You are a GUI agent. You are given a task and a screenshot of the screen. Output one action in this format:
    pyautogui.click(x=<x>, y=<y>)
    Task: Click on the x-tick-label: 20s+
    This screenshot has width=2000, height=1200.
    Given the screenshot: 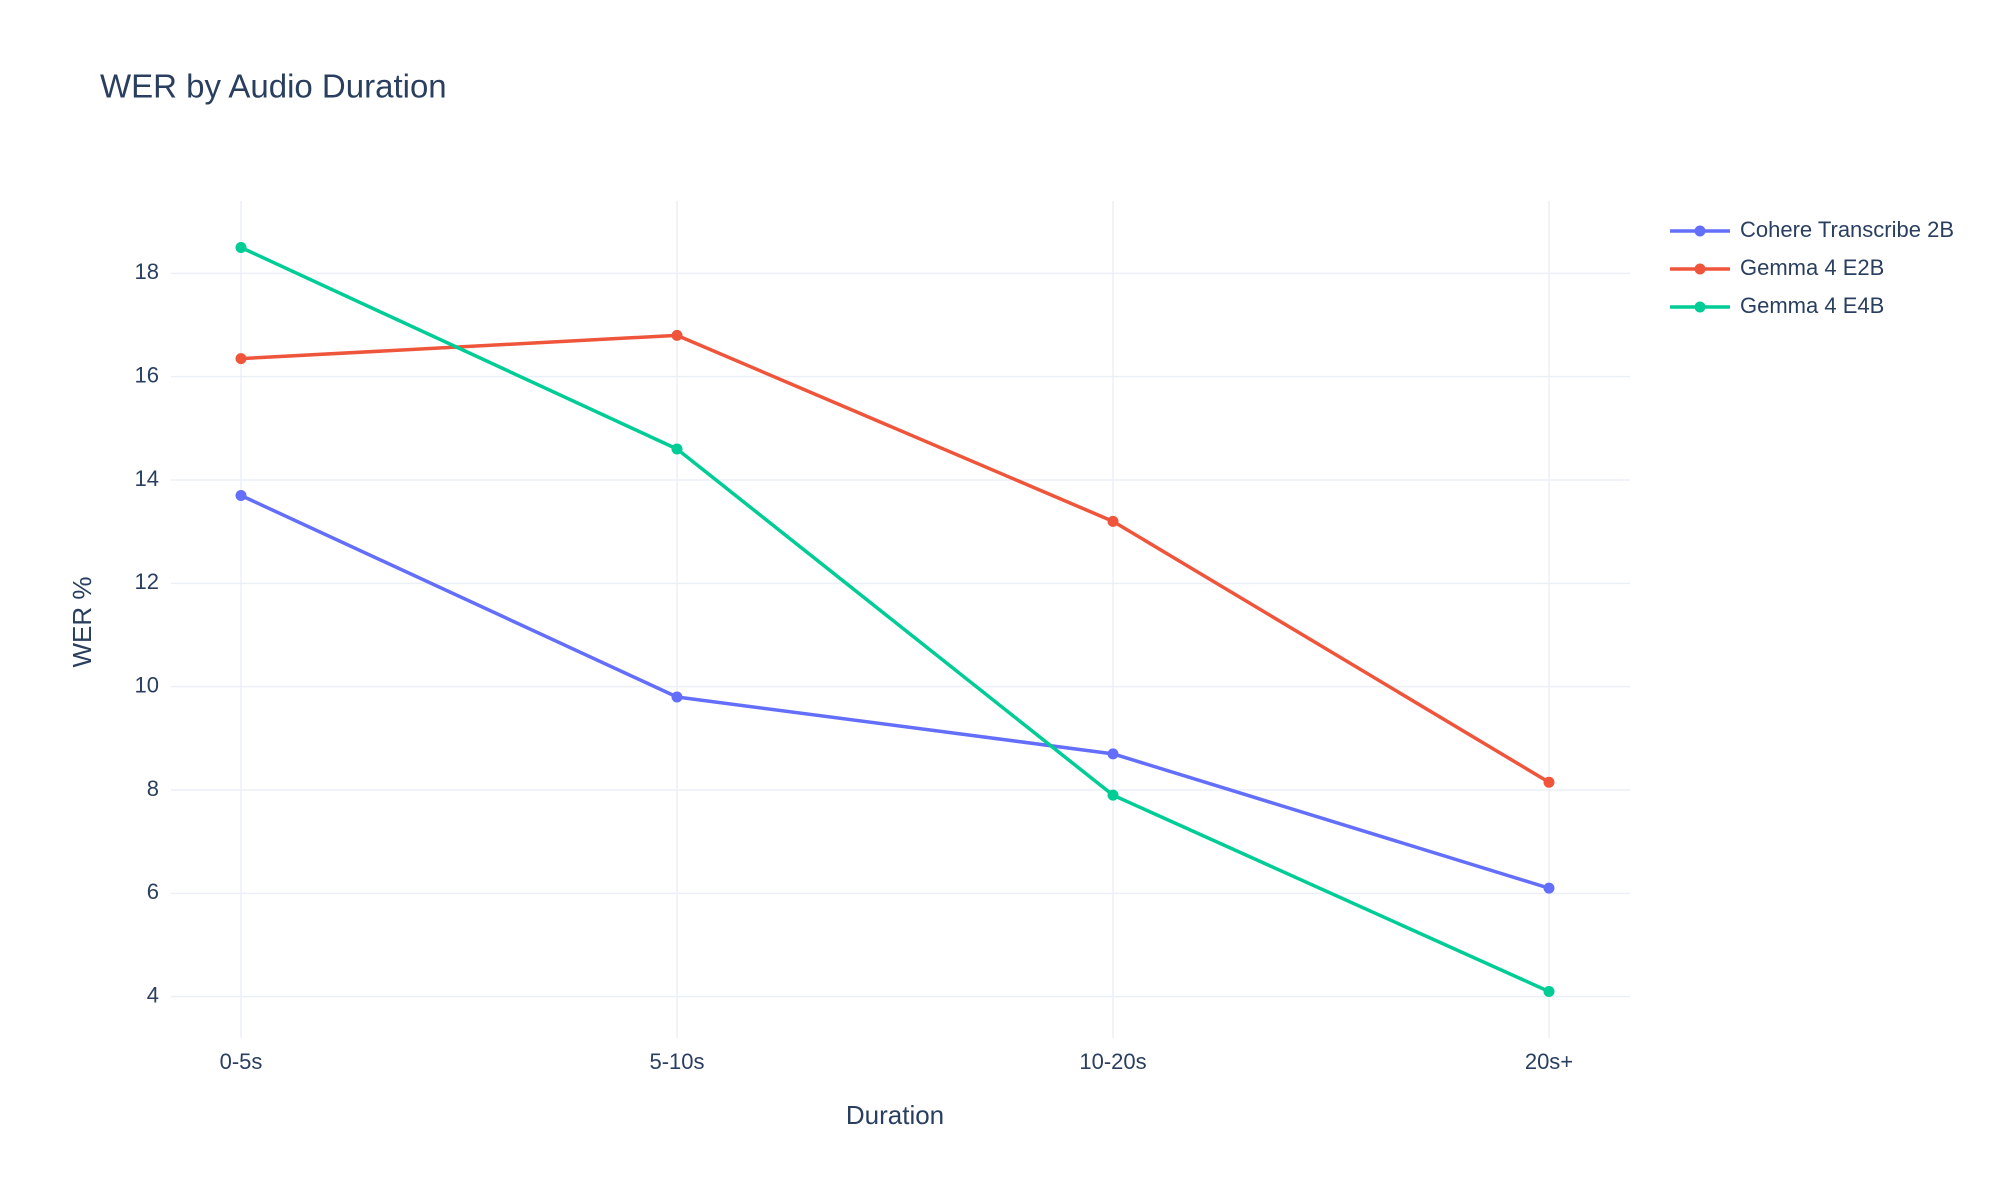 What is the action you would take?
    pyautogui.click(x=1549, y=1061)
    